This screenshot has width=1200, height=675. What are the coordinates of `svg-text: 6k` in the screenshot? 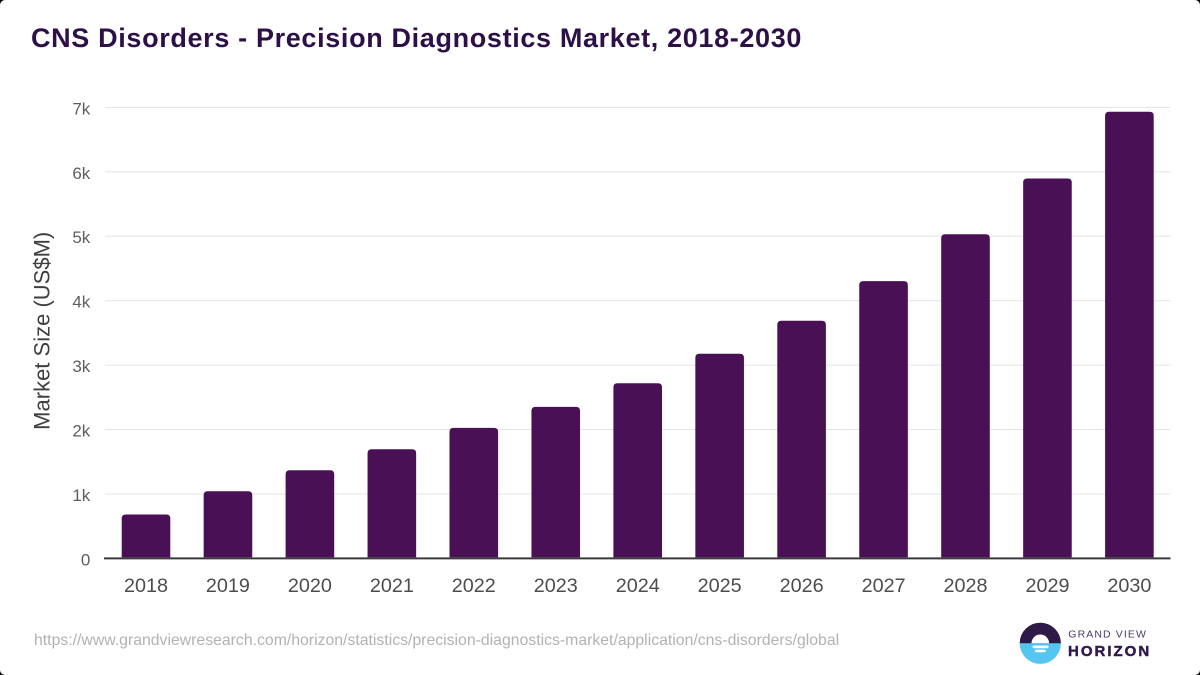 It's located at (81, 173).